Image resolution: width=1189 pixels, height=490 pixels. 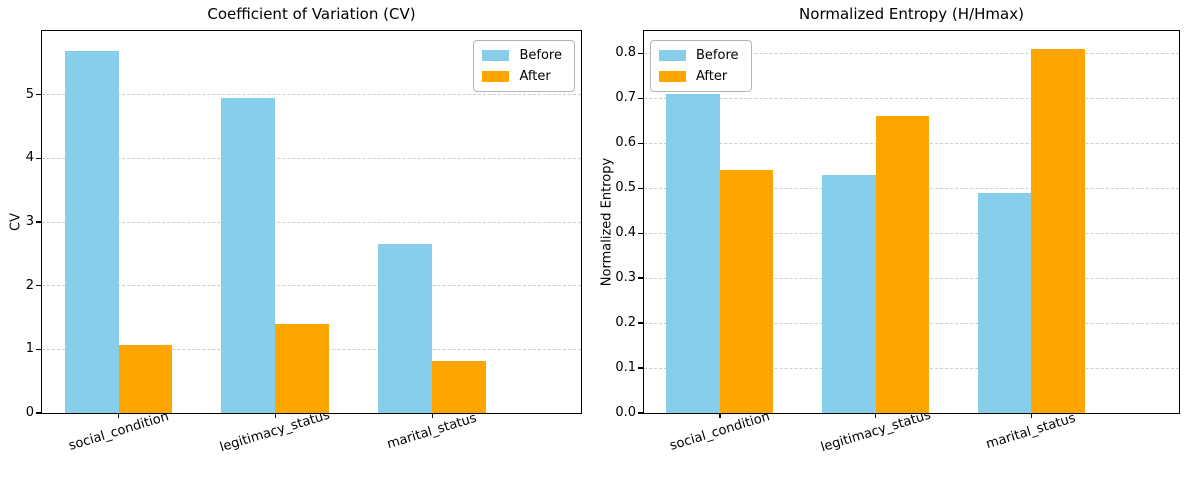 I want to click on y-tick-label: 0.7, so click(x=625, y=98).